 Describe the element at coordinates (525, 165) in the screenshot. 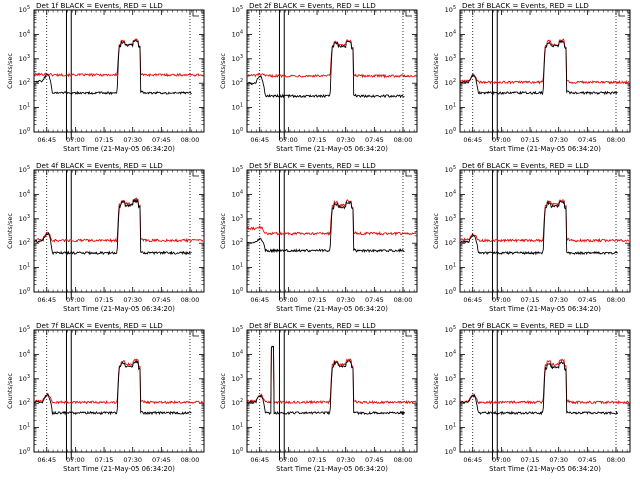

I see `chart-title: Det 6f BLACK = Events, RED = LLD` at that location.